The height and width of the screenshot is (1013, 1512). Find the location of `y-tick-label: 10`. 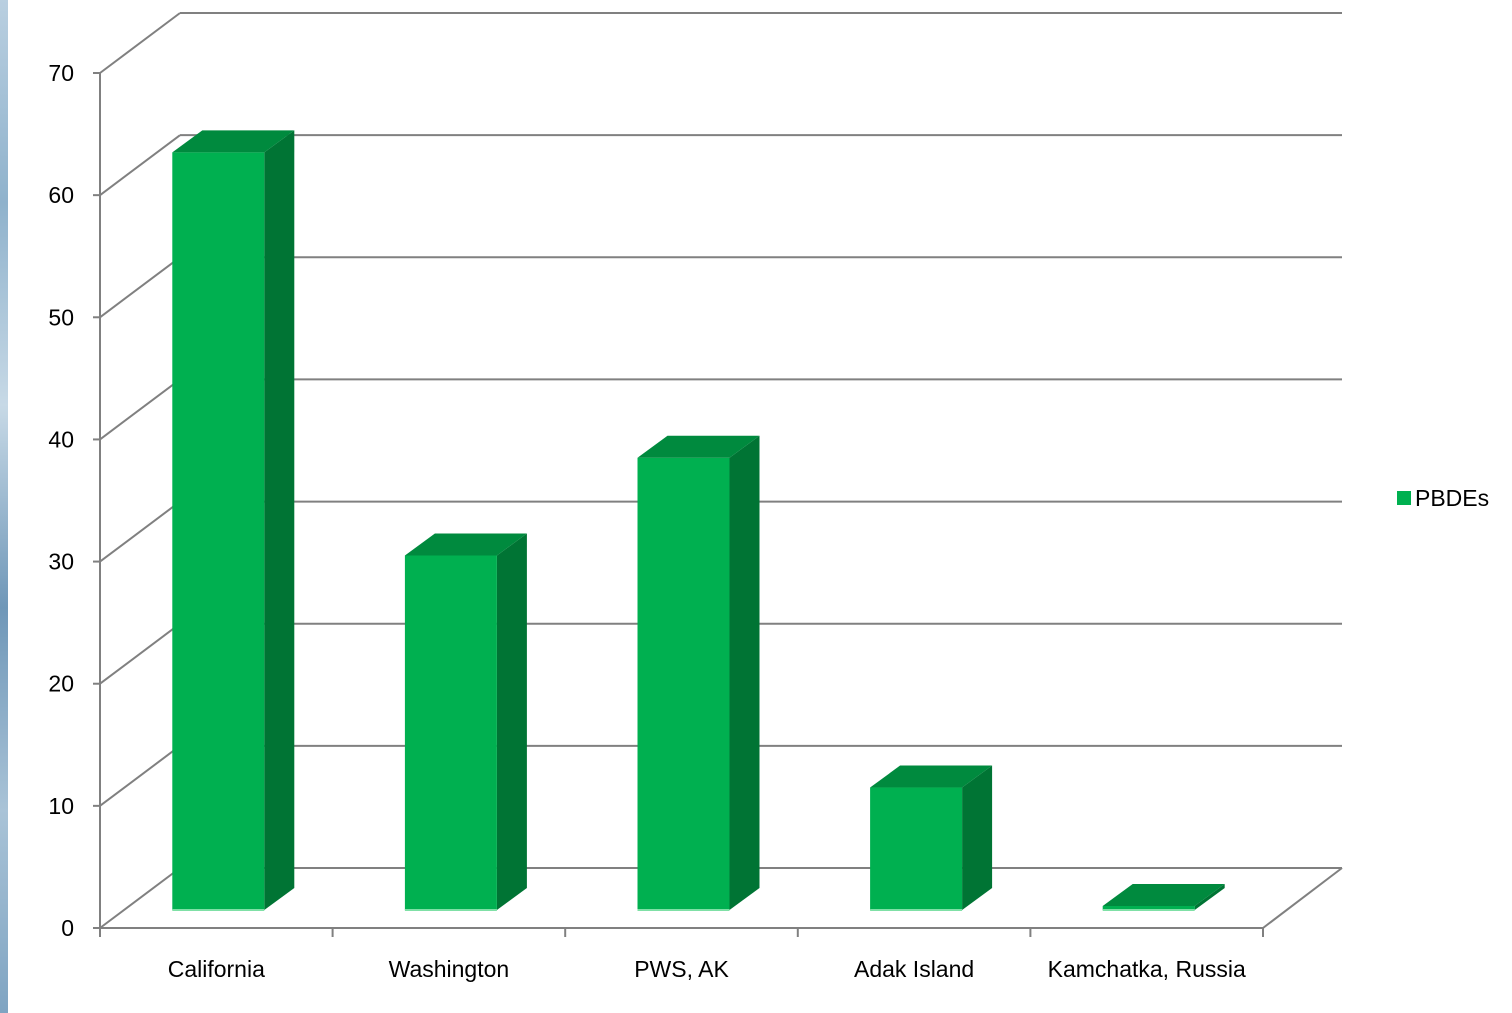

y-tick-label: 10 is located at coordinates (61, 806).